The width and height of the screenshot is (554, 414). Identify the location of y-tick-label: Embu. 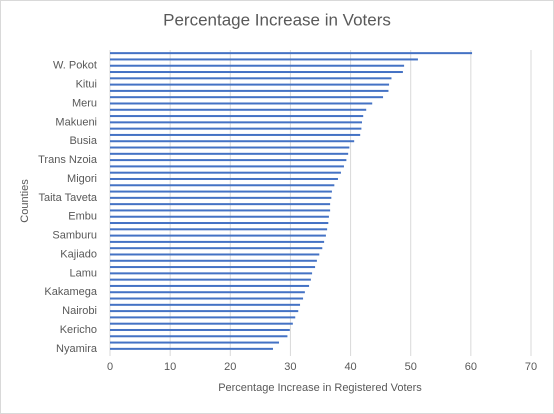
(82, 217).